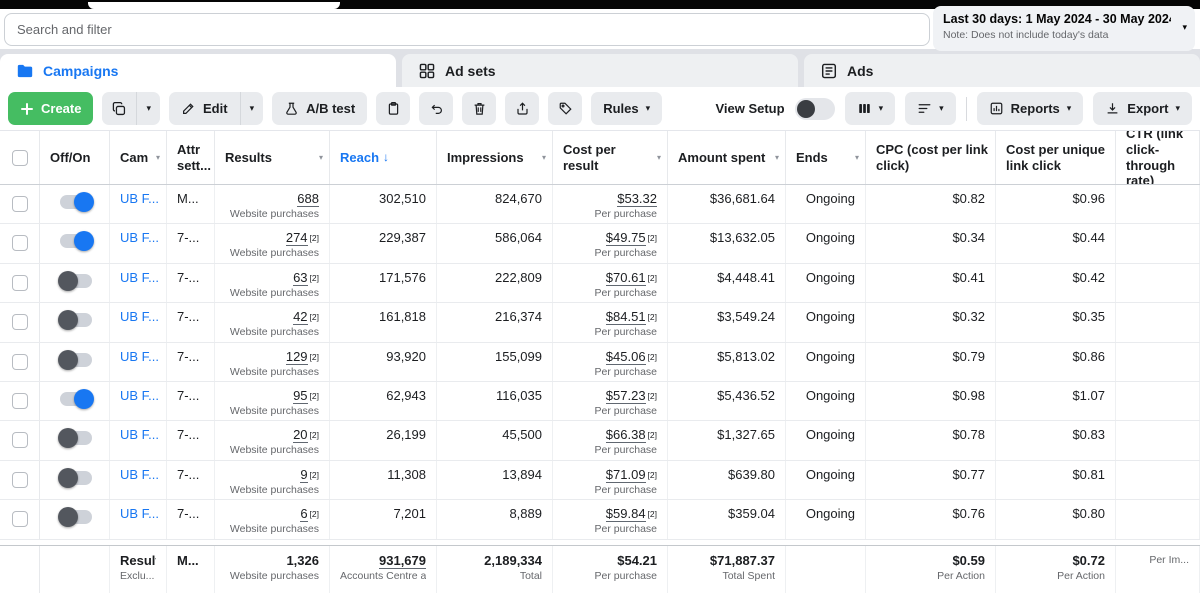  Describe the element at coordinates (272, 569) in the screenshot. I see `totals-results-cell: 1,326 Website purchases` at that location.